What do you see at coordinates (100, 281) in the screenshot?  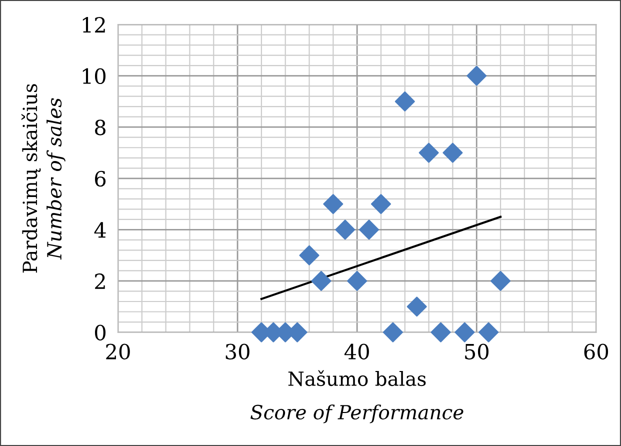 I see `y-tick-label: 2` at bounding box center [100, 281].